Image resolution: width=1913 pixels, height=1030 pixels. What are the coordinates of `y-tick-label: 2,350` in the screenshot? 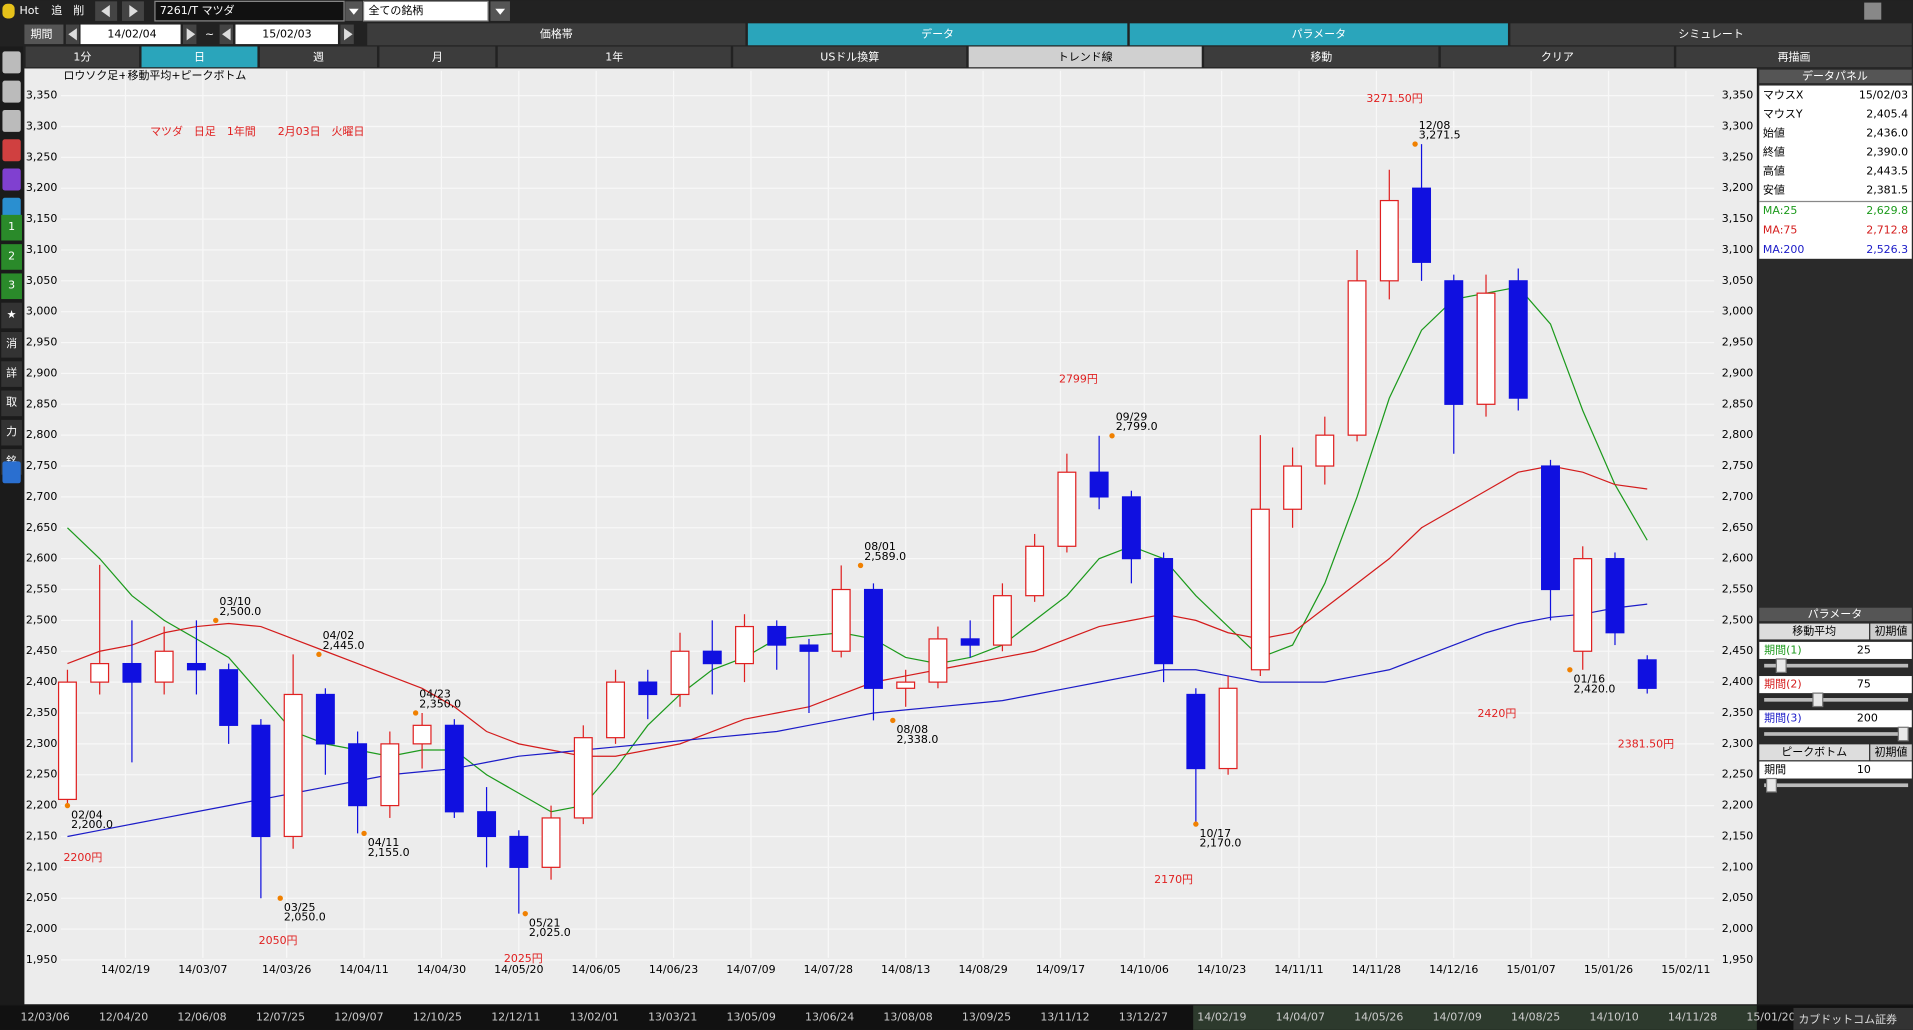 It's located at (1737, 712).